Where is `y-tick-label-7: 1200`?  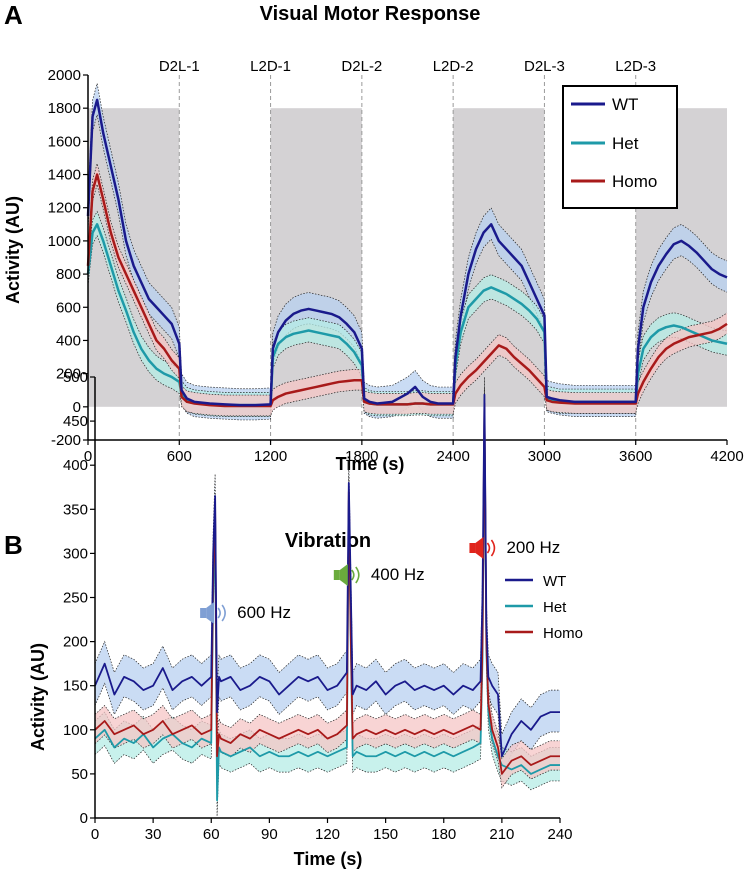
y-tick-label-7: 1200 is located at coordinates (64, 208).